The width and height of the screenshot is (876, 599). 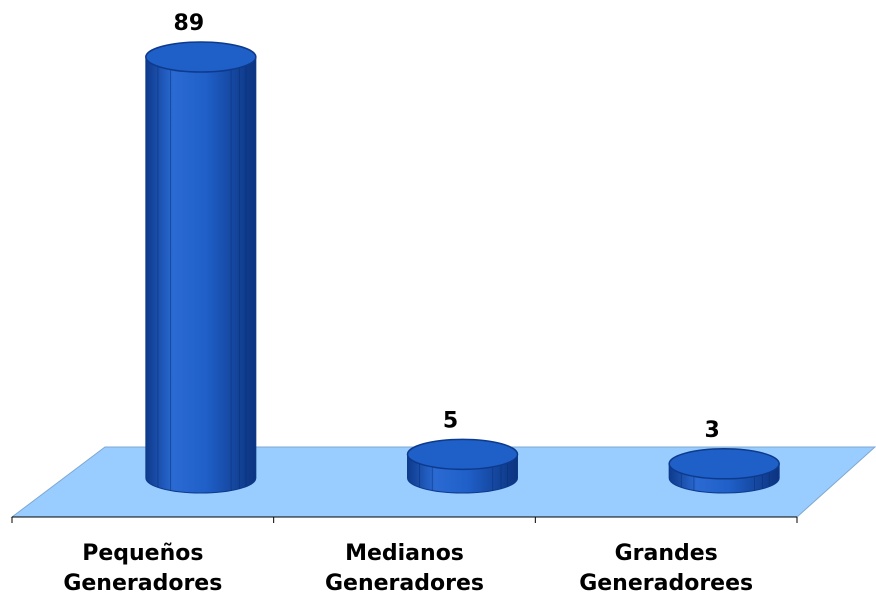 I want to click on bar-body, so click(x=201, y=275).